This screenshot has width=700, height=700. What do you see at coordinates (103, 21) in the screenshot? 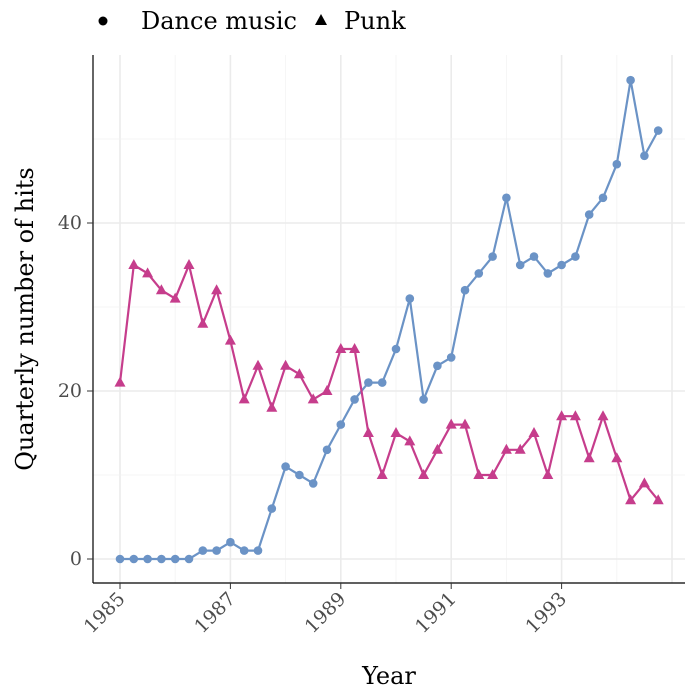
I see `legend-dance-marker` at bounding box center [103, 21].